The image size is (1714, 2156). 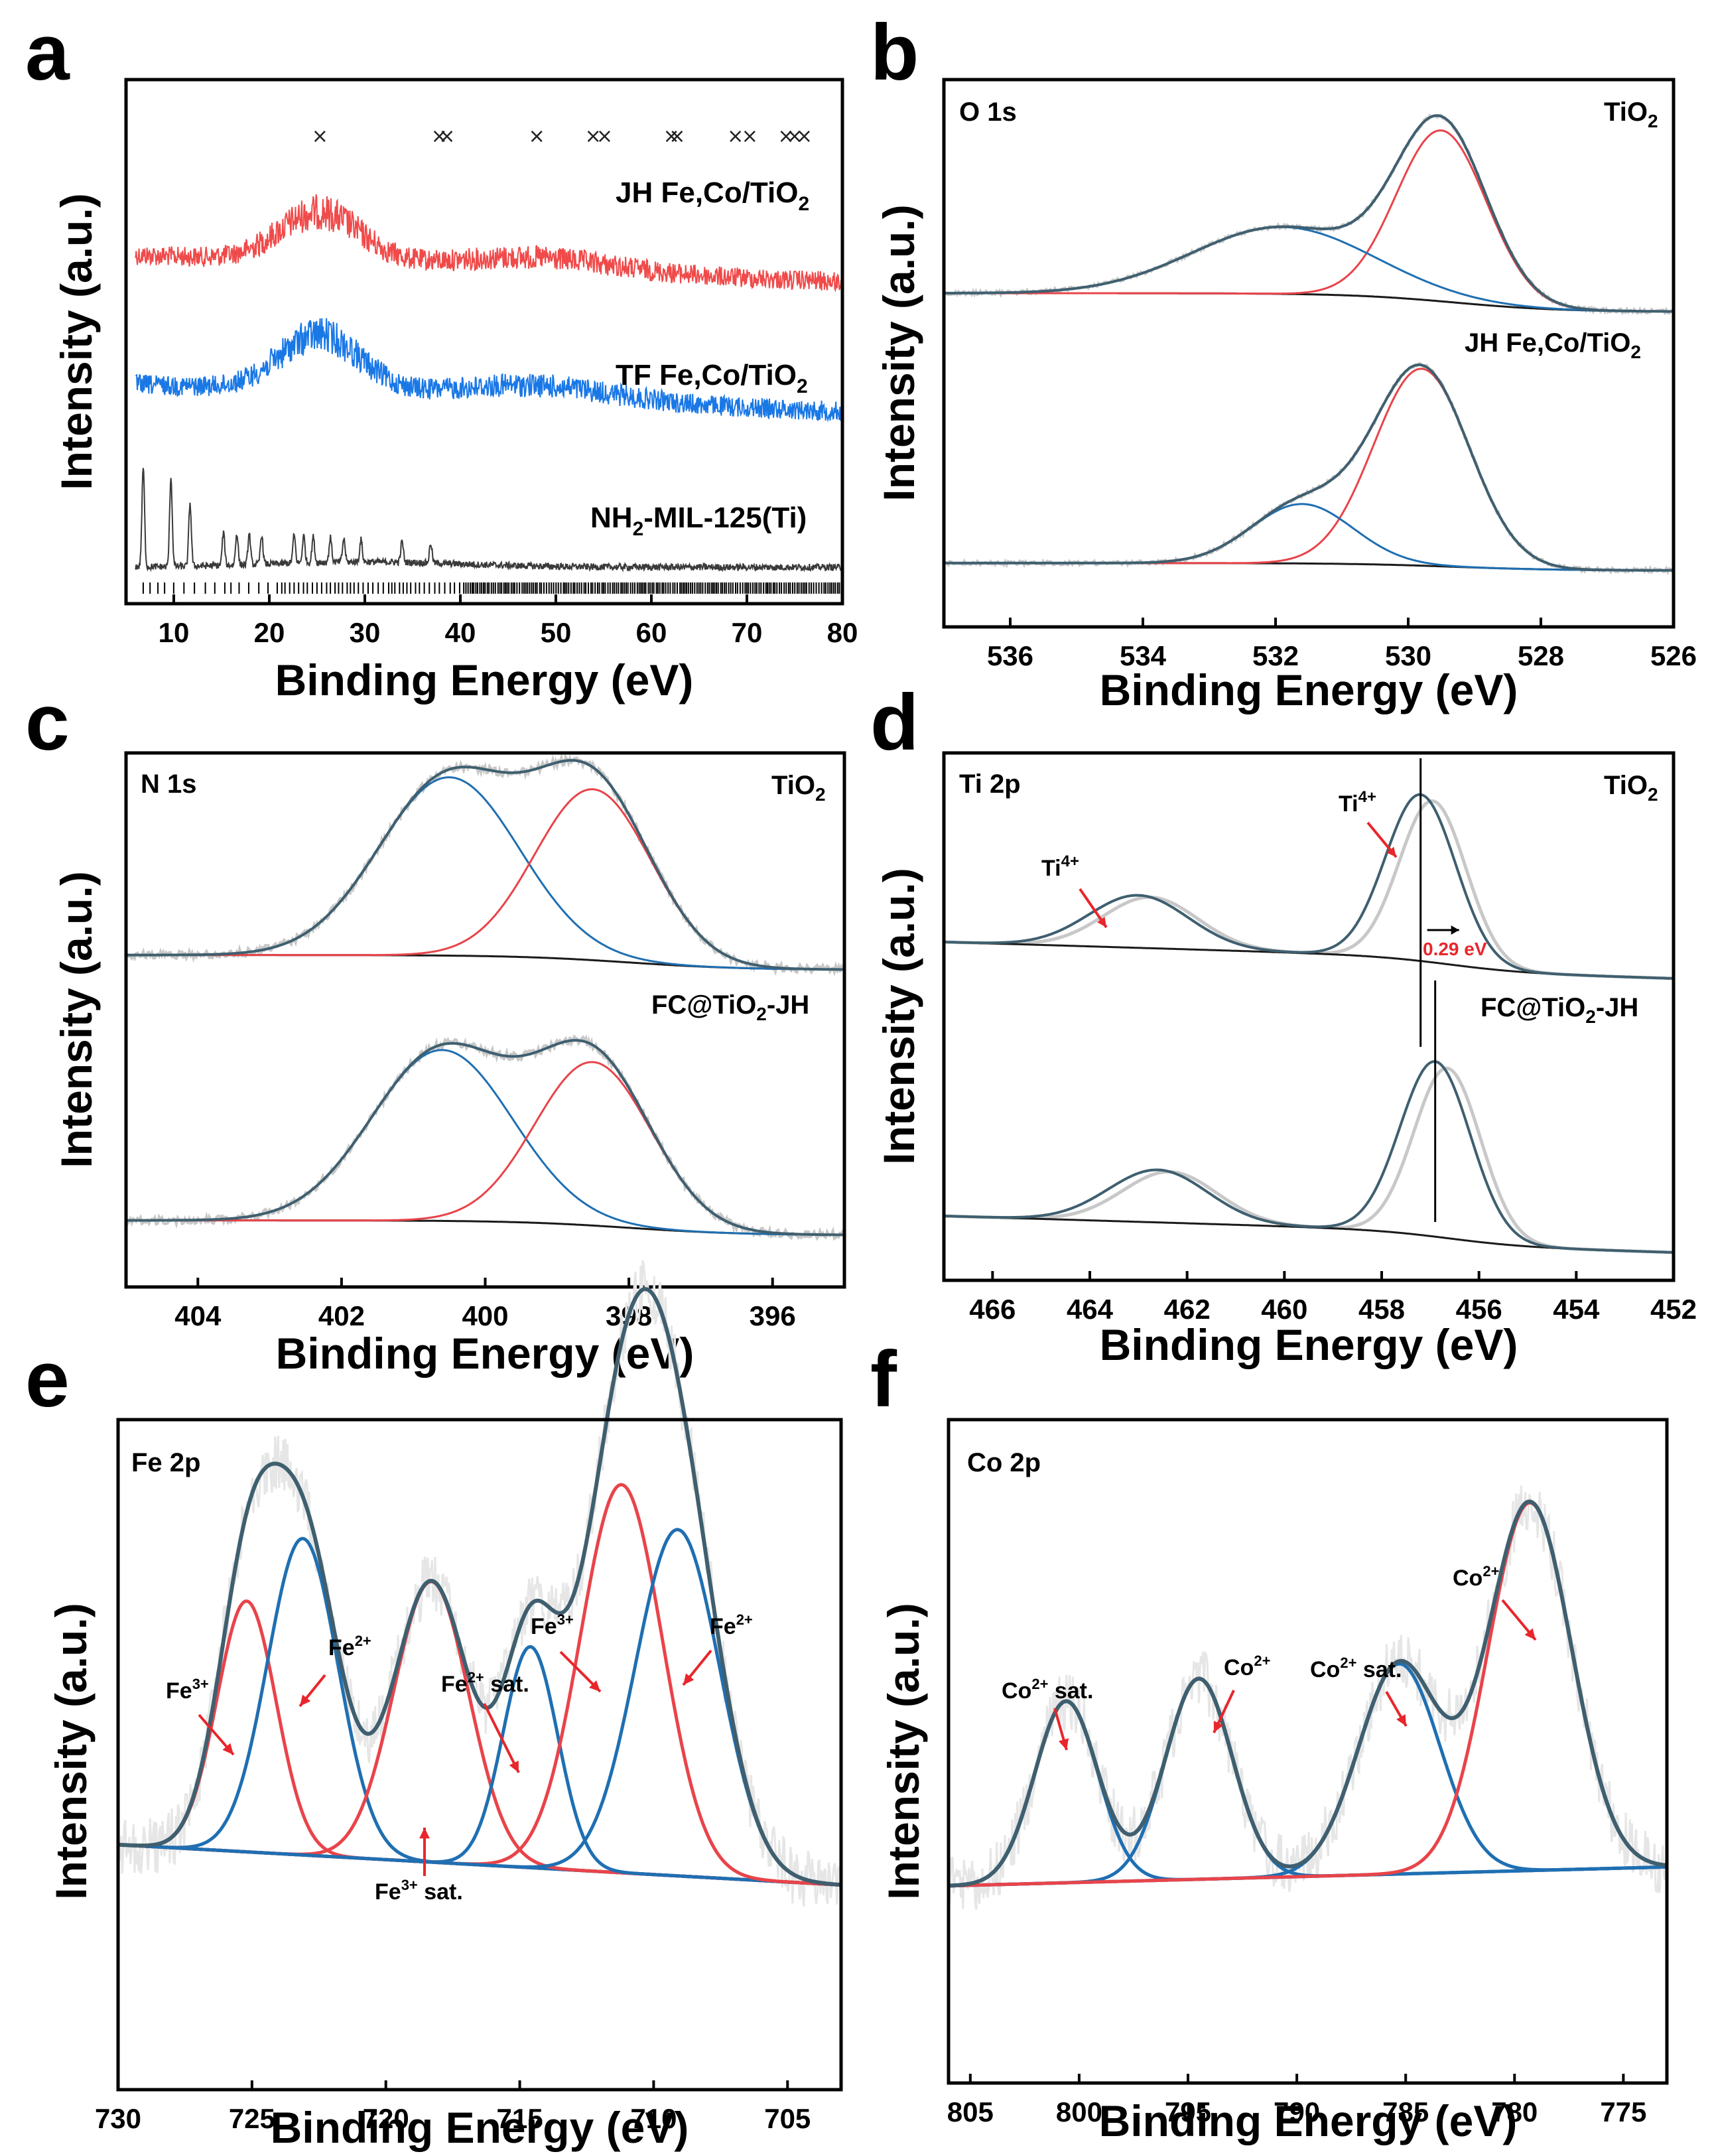 What do you see at coordinates (803, 204) in the screenshot?
I see `a-jh-sub: 2` at bounding box center [803, 204].